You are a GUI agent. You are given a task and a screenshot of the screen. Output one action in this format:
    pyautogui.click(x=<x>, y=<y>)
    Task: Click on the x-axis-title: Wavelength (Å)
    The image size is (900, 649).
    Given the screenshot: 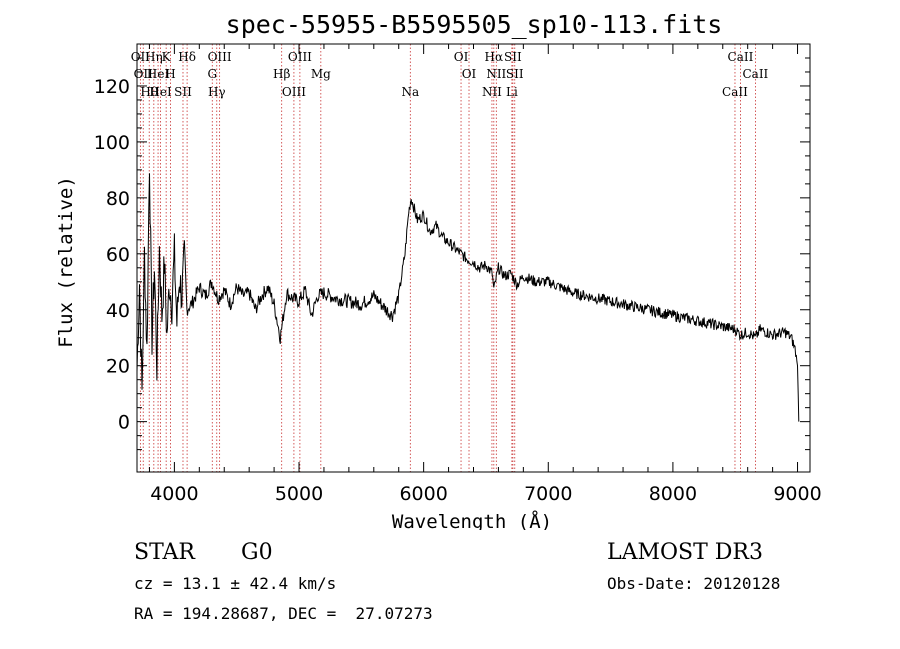 What is the action you would take?
    pyautogui.click(x=472, y=520)
    